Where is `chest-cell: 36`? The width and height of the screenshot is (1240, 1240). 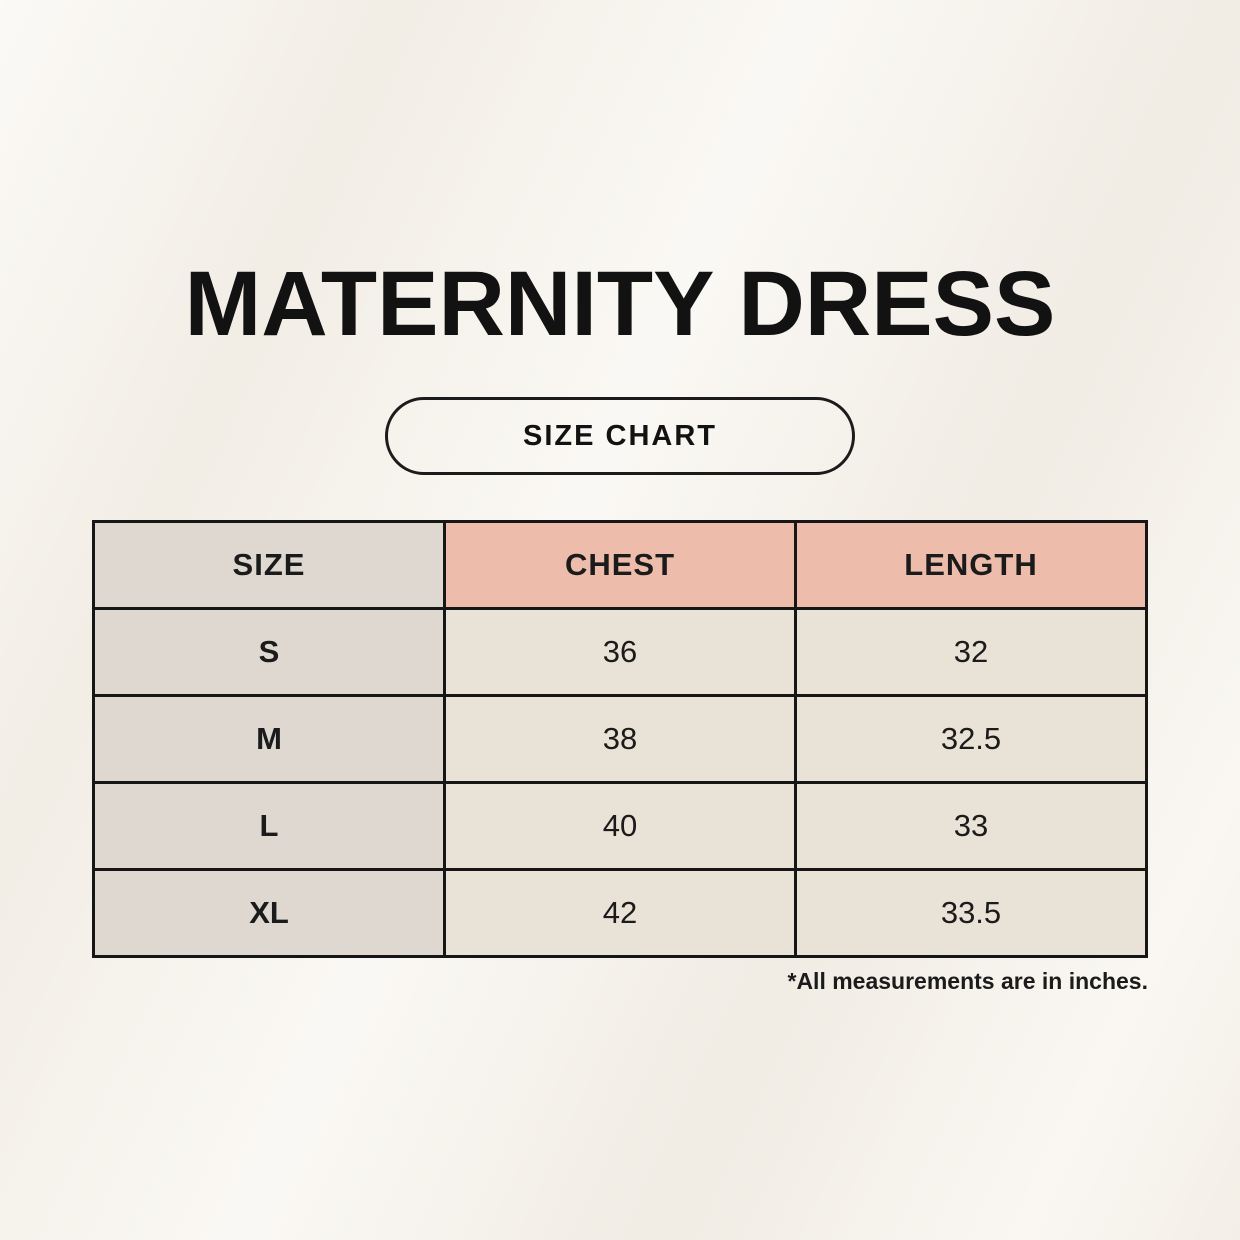 chest-cell: 36 is located at coordinates (620, 652).